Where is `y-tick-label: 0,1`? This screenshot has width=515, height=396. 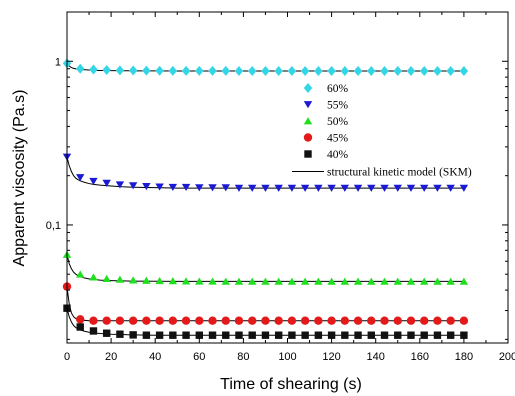
y-tick-label: 0,1 is located at coordinates (53, 226).